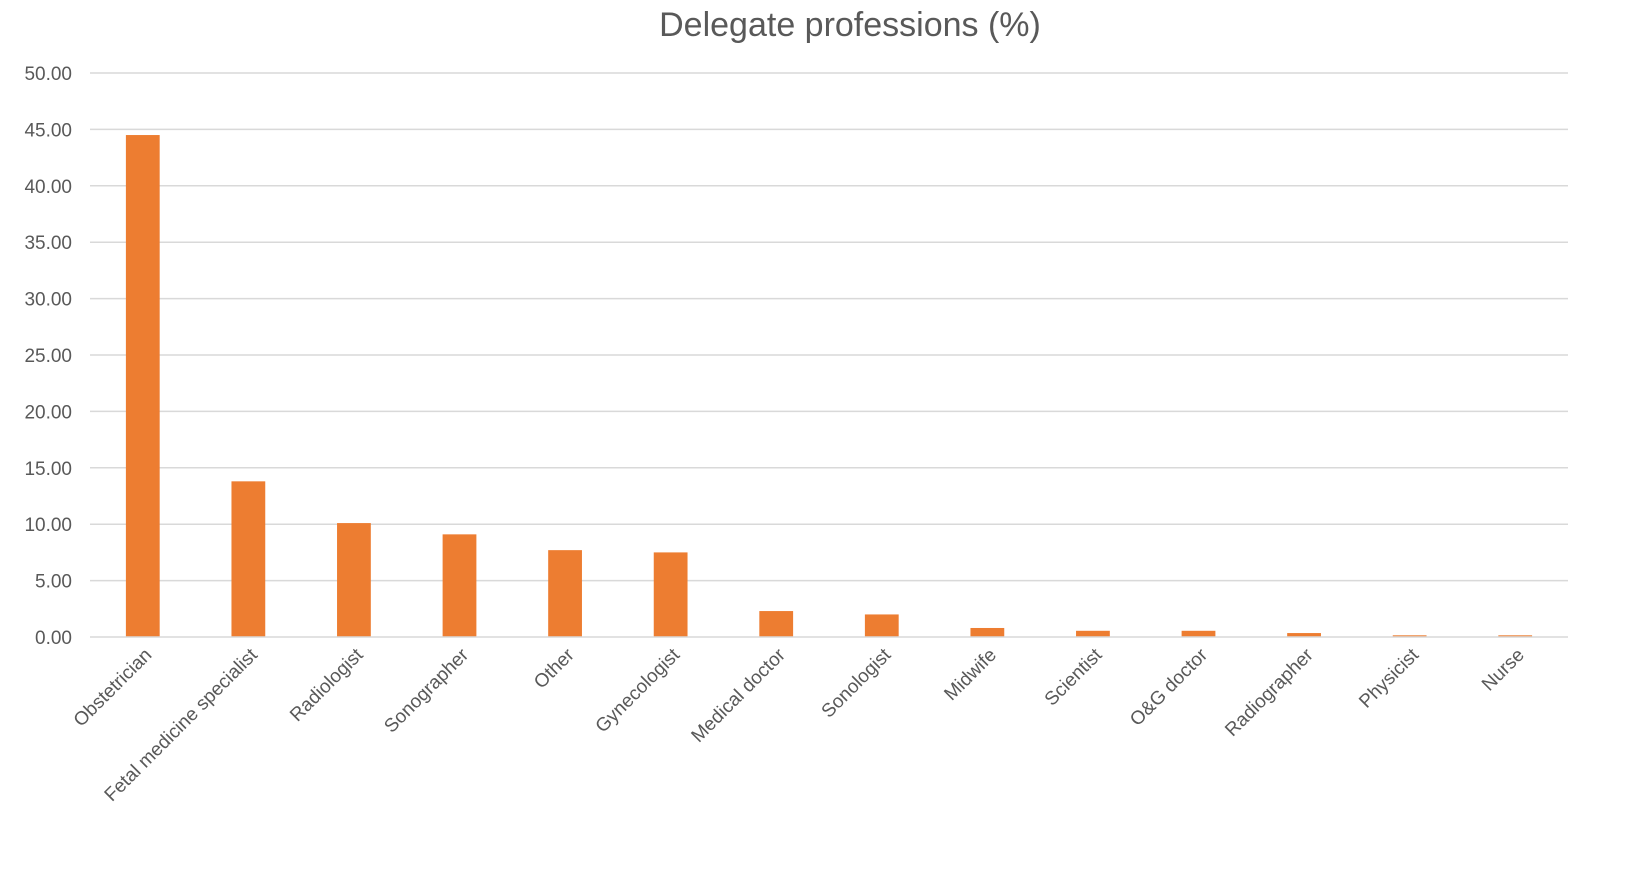 The image size is (1651, 885). I want to click on x-category-label: Physicist, so click(1389, 678).